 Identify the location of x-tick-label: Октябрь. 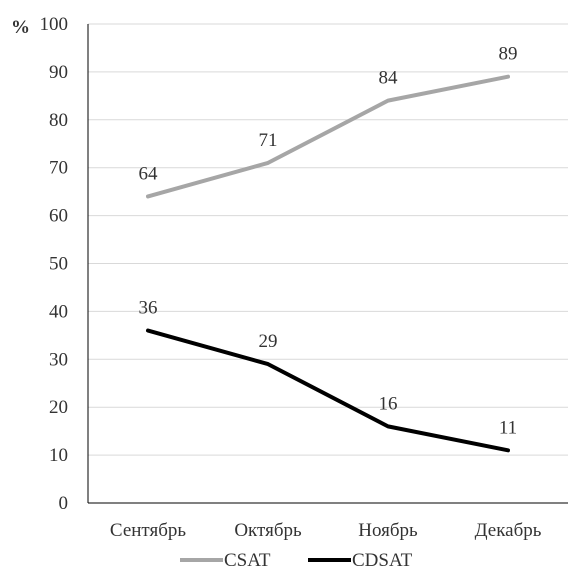
(268, 530).